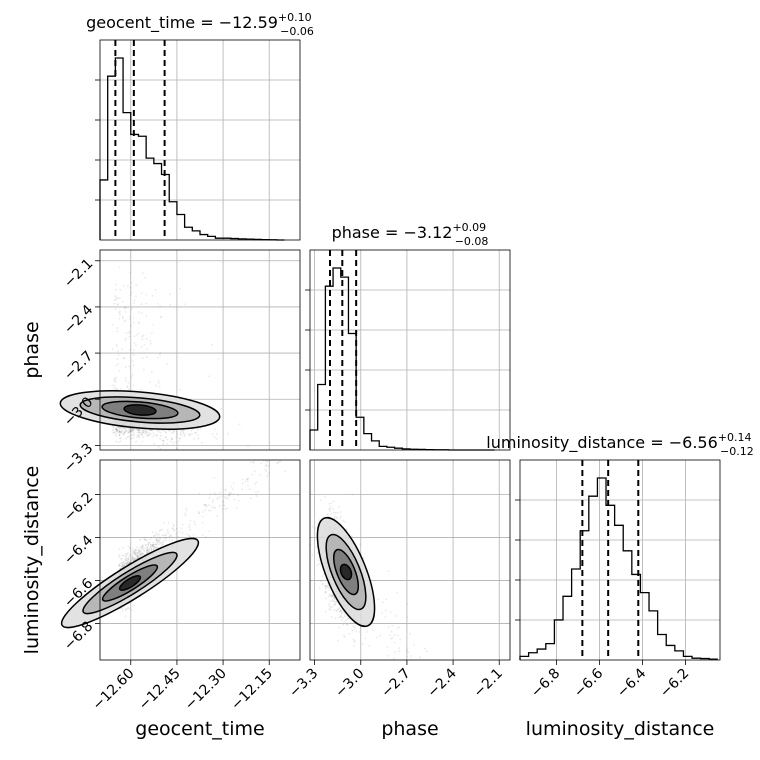 This screenshot has height=760, width=760. I want to click on axes-frame, so click(620, 560).